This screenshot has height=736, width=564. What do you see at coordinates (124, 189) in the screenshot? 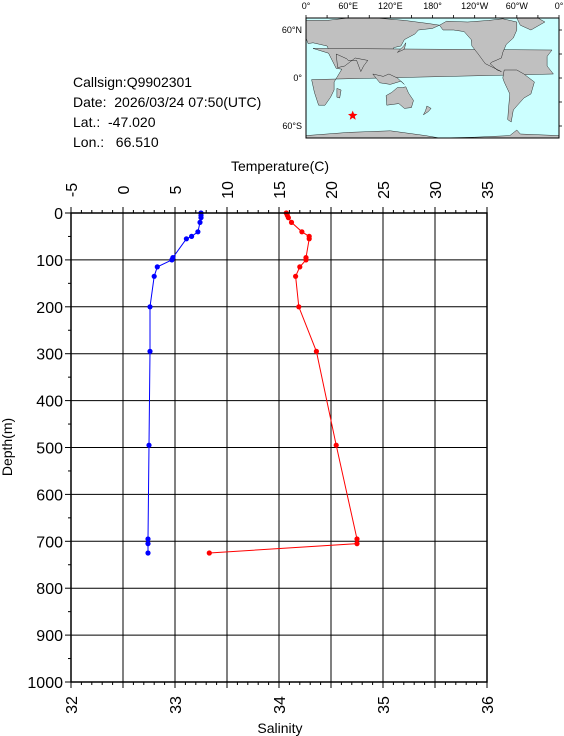
I see `temperature-tick-label: 0` at bounding box center [124, 189].